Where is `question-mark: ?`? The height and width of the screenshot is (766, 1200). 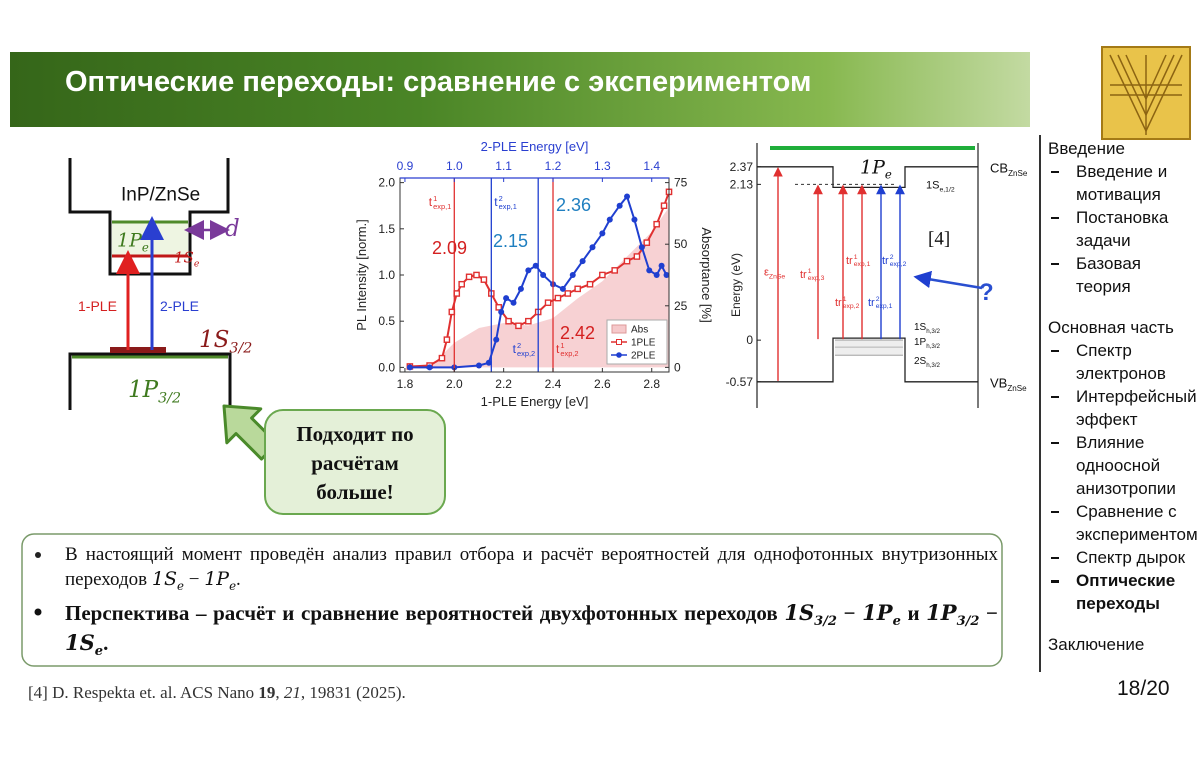
question-mark: ? is located at coordinates (986, 292).